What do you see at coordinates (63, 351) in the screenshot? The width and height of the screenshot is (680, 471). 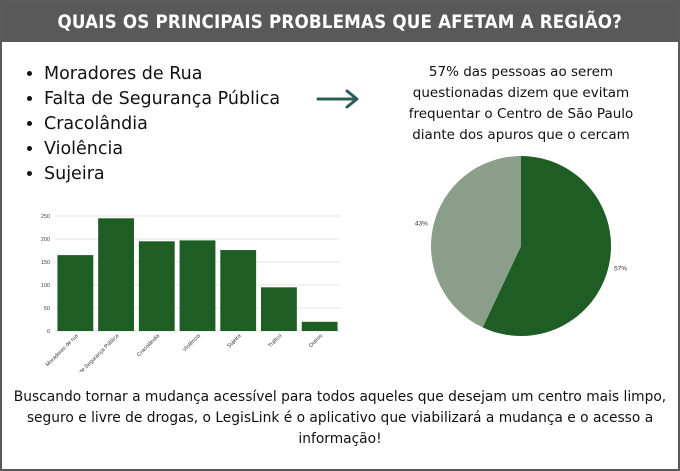 I see `x-tick-label: Moradores de rua` at bounding box center [63, 351].